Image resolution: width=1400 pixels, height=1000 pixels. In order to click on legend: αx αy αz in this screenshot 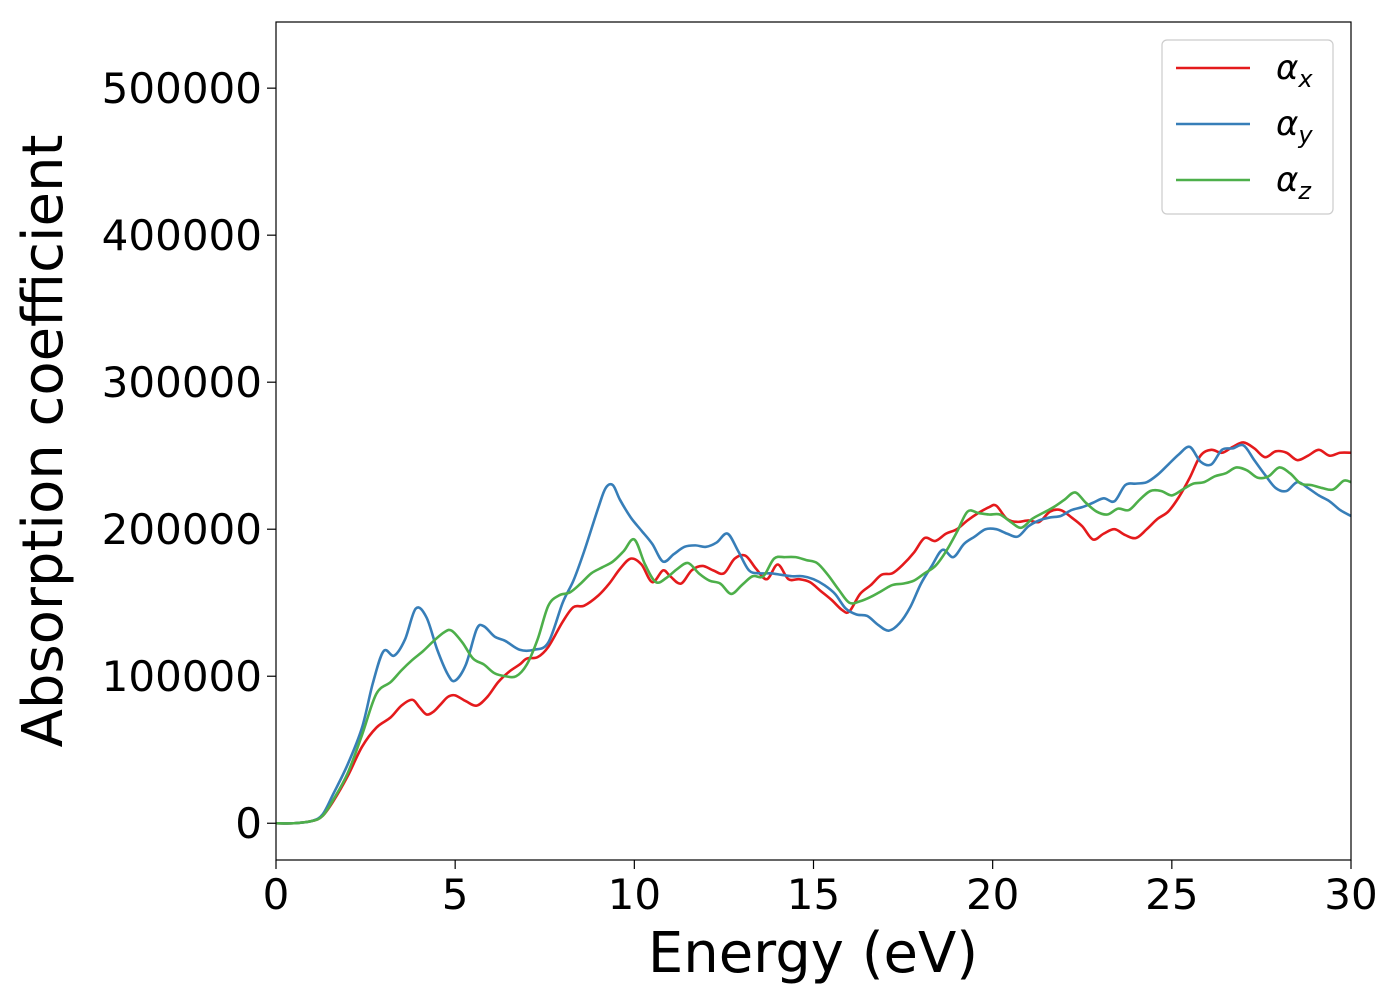, I will do `click(1247, 127)`.